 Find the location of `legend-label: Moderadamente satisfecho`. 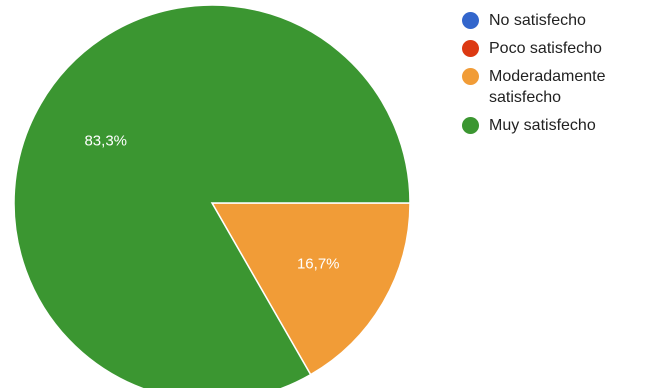

legend-label: Moderadamente satisfecho is located at coordinates (547, 87).